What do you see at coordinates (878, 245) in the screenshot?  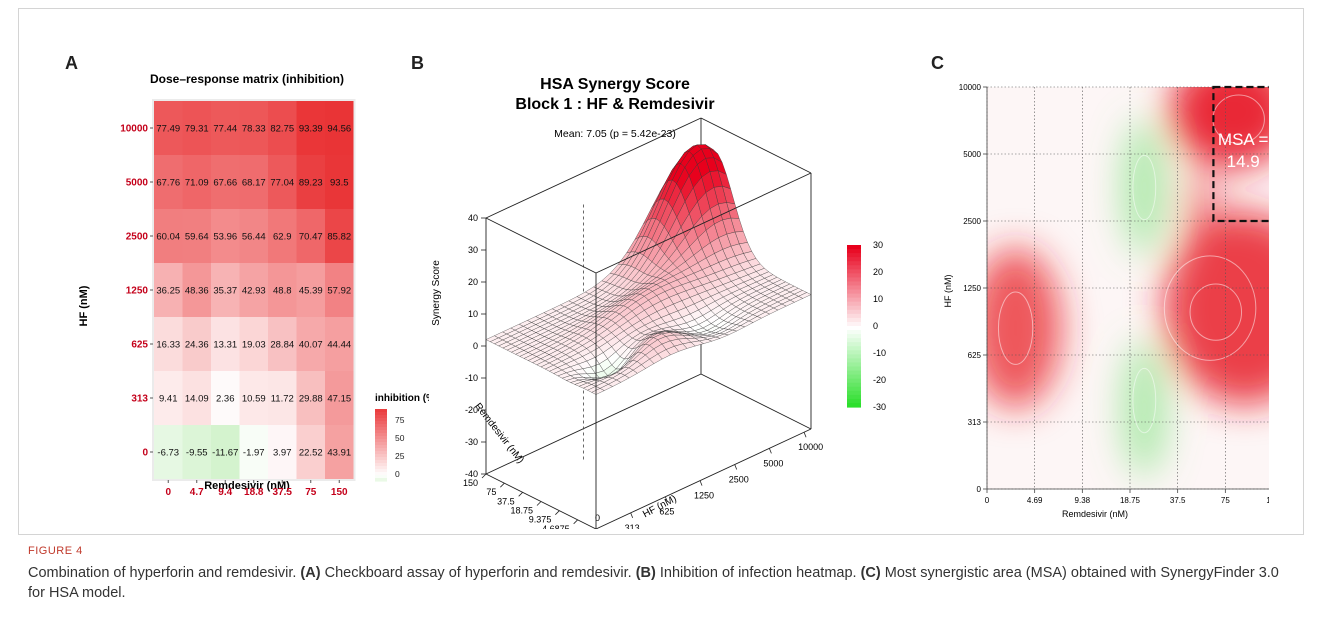 I see `surface-colorbar-tick: 30` at bounding box center [878, 245].